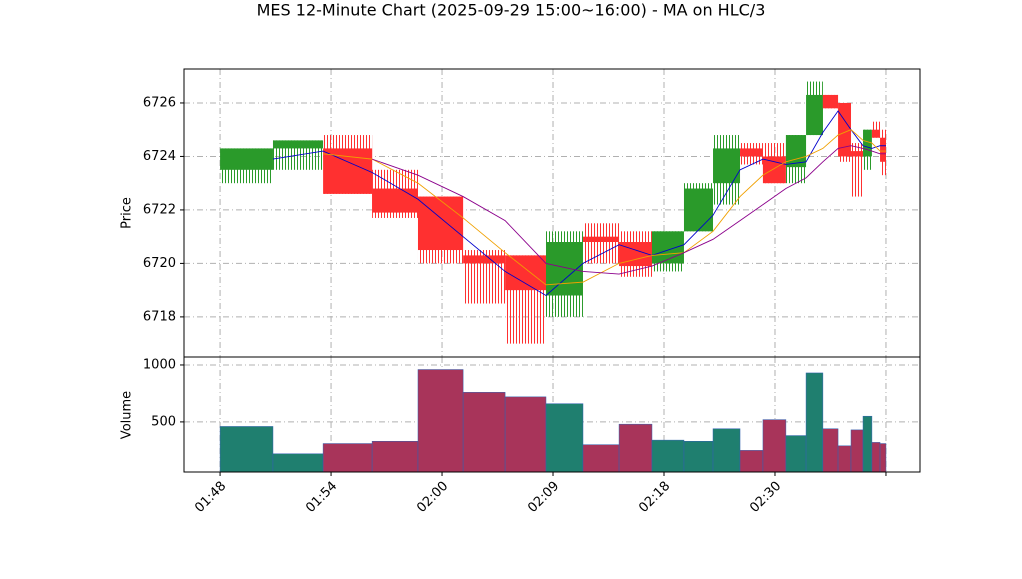 The width and height of the screenshot is (1022, 579). What do you see at coordinates (127, 213) in the screenshot?
I see `y-axis-label: Price` at bounding box center [127, 213].